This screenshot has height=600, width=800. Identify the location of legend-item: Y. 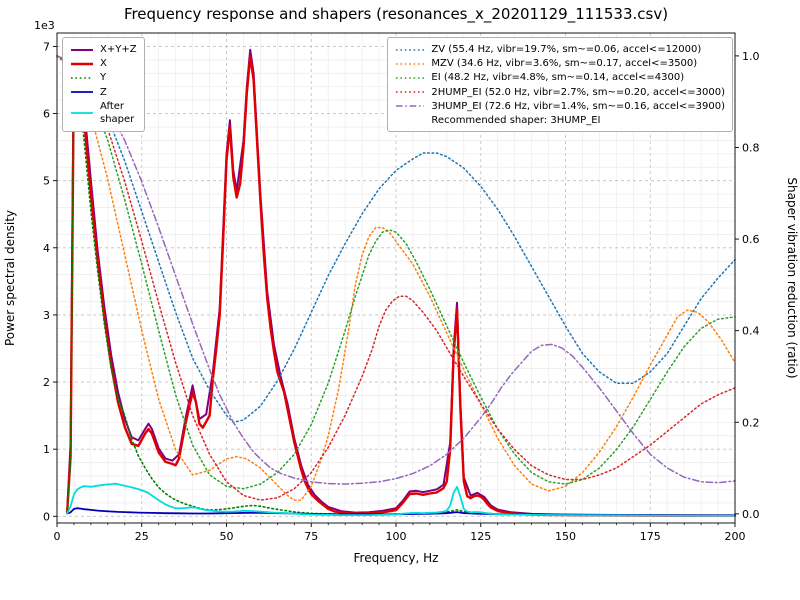
(103, 77).